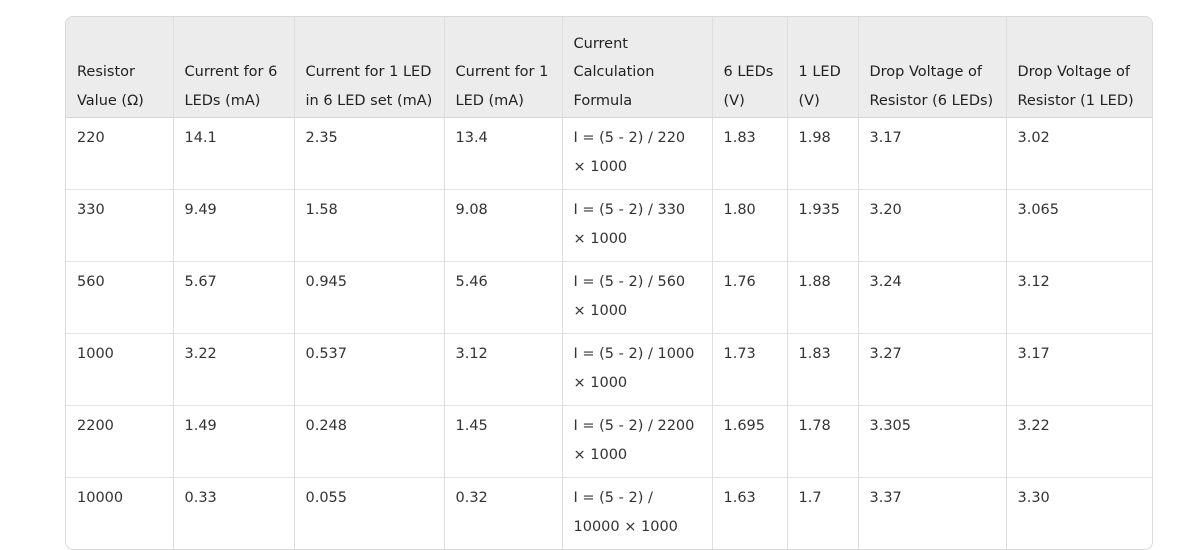  Describe the element at coordinates (750, 513) in the screenshot. I see `table-cell: 1.63` at that location.